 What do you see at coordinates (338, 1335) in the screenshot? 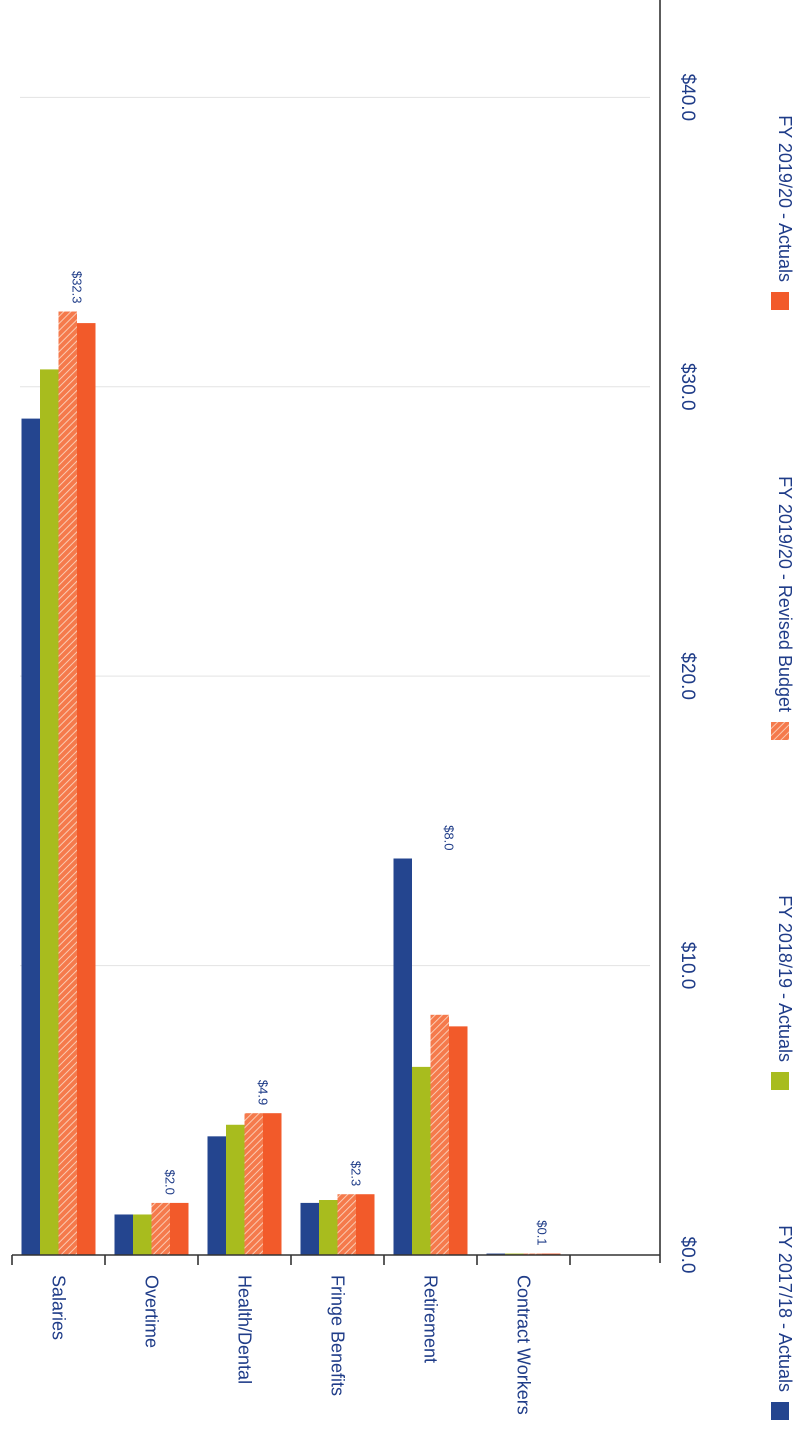
I see `category-label-fringe-benefits: Fringe Benefits` at bounding box center [338, 1335].